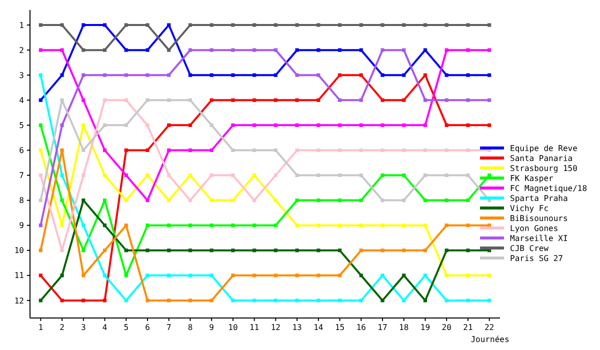  What do you see at coordinates (21, 50) in the screenshot?
I see `y-tick-label: 2` at bounding box center [21, 50].